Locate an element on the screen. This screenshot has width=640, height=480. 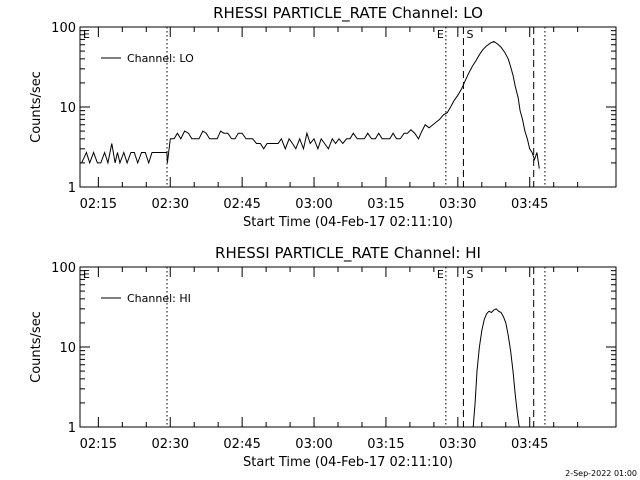
panel2-event-label-E: E is located at coordinates (440, 274).